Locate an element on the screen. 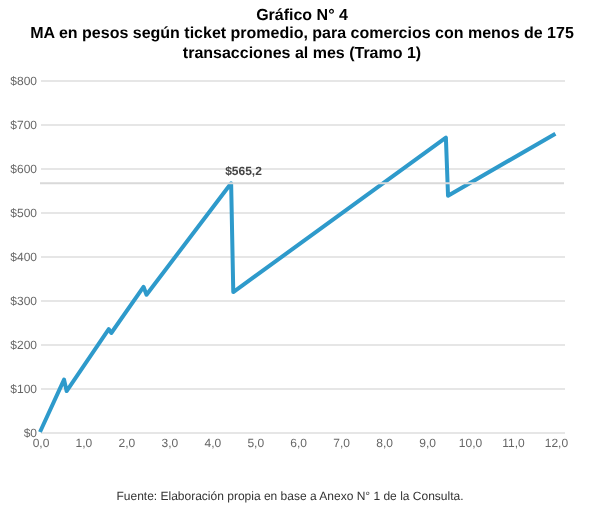 This screenshot has height=524, width=600. chart-title: Gráfico N° 4 is located at coordinates (302, 15).